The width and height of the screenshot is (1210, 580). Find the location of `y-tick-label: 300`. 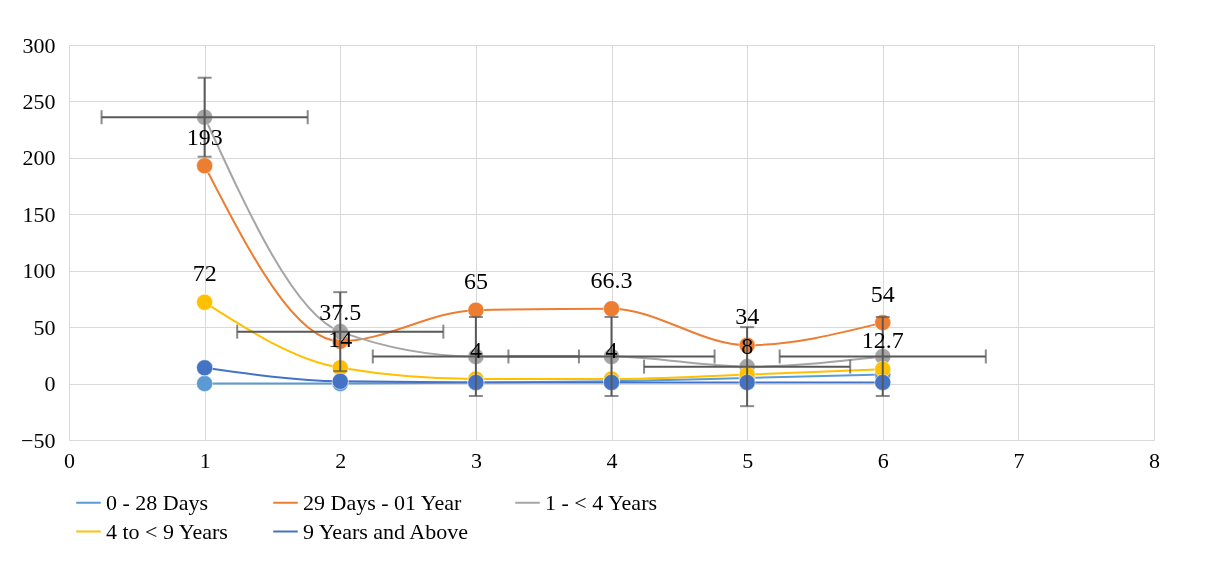

y-tick-label: 300 is located at coordinates (39, 45).